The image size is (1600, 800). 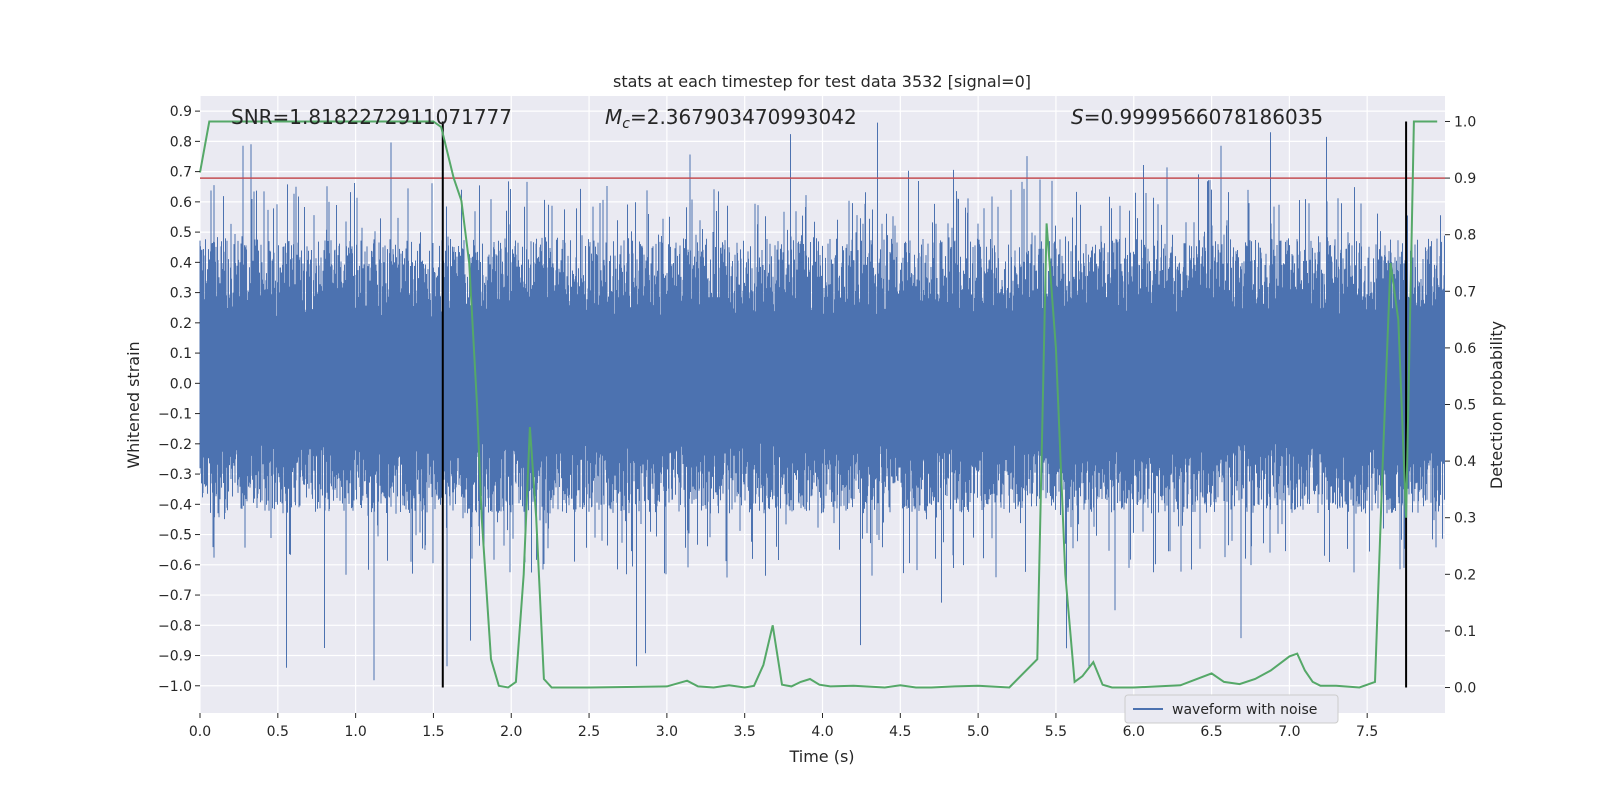 What do you see at coordinates (613, 117) in the screenshot?
I see `chirp-mass-symbol: M` at bounding box center [613, 117].